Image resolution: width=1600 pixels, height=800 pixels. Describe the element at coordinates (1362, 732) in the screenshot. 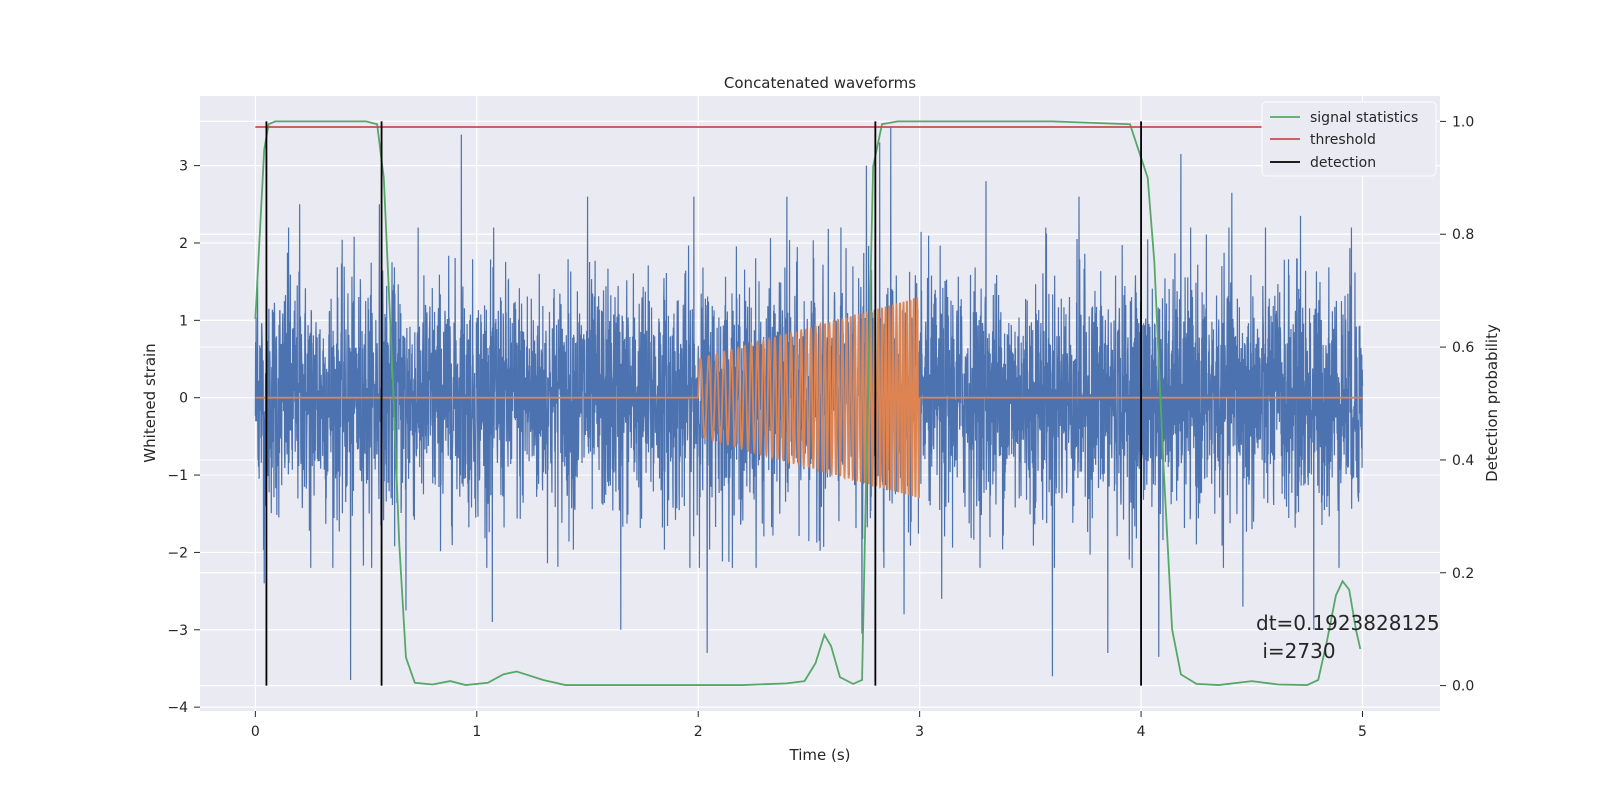

I see `x-tick-label: 5` at that location.